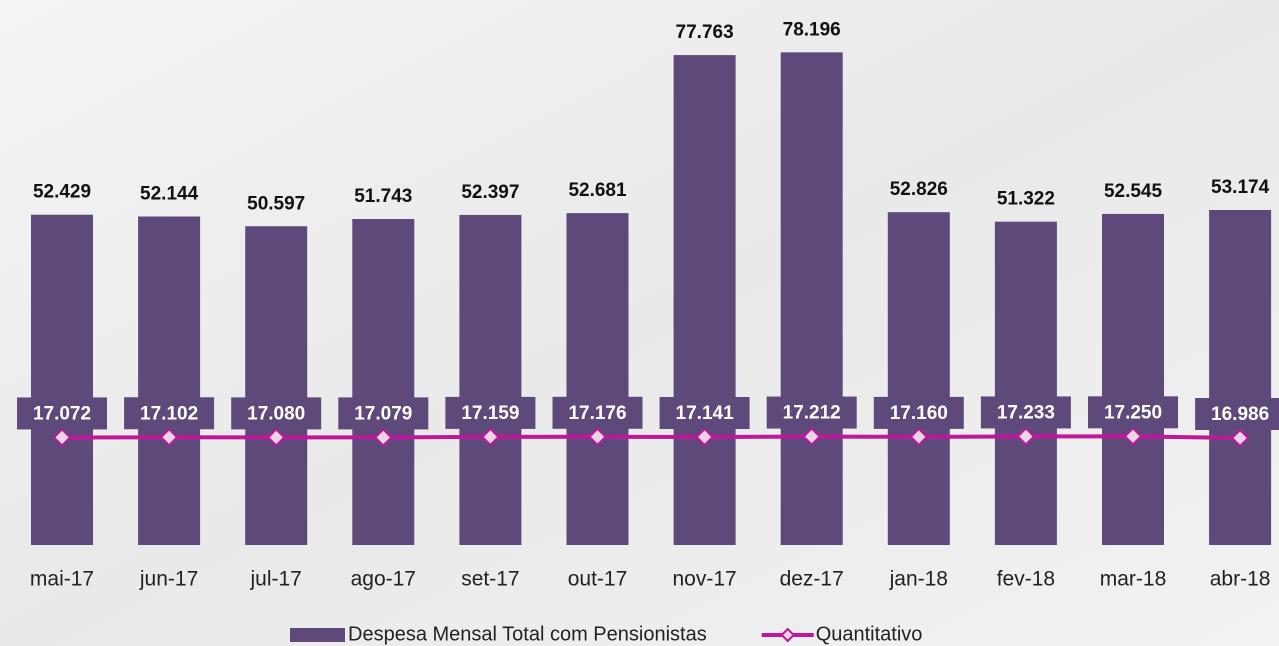 This screenshot has height=646, width=1279. I want to click on data-label: 78.196, so click(812, 29).